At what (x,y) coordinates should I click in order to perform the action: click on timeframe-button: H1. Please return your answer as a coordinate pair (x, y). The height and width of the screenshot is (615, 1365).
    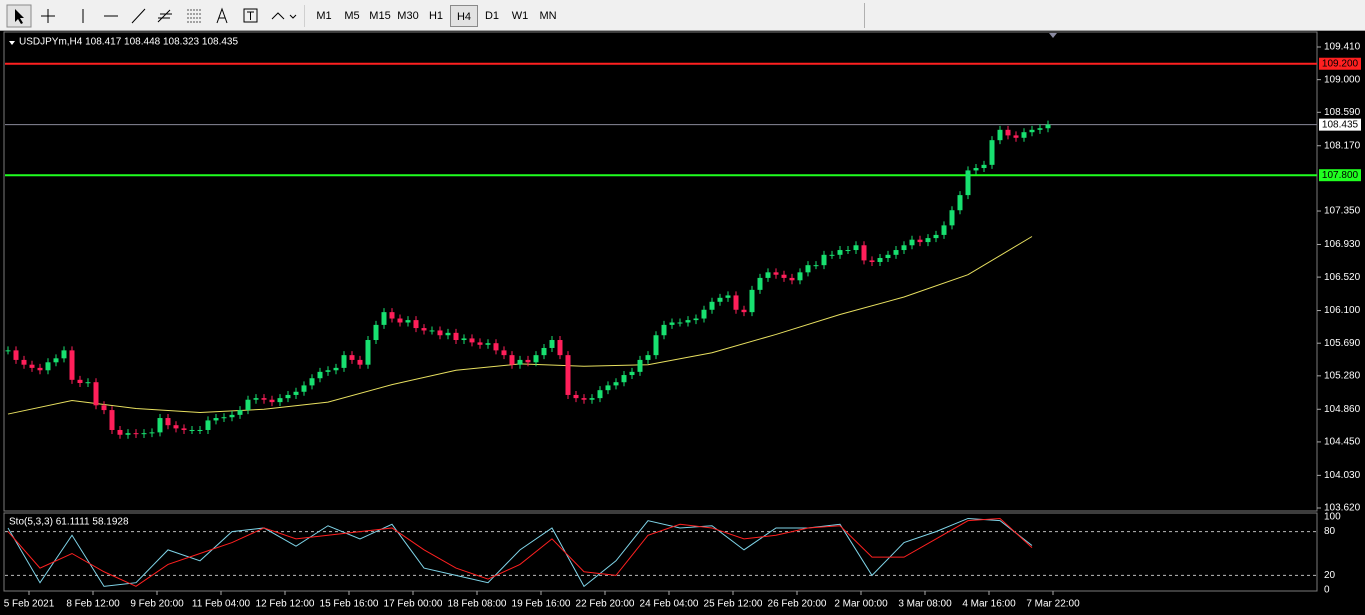
    Looking at the image, I should click on (436, 16).